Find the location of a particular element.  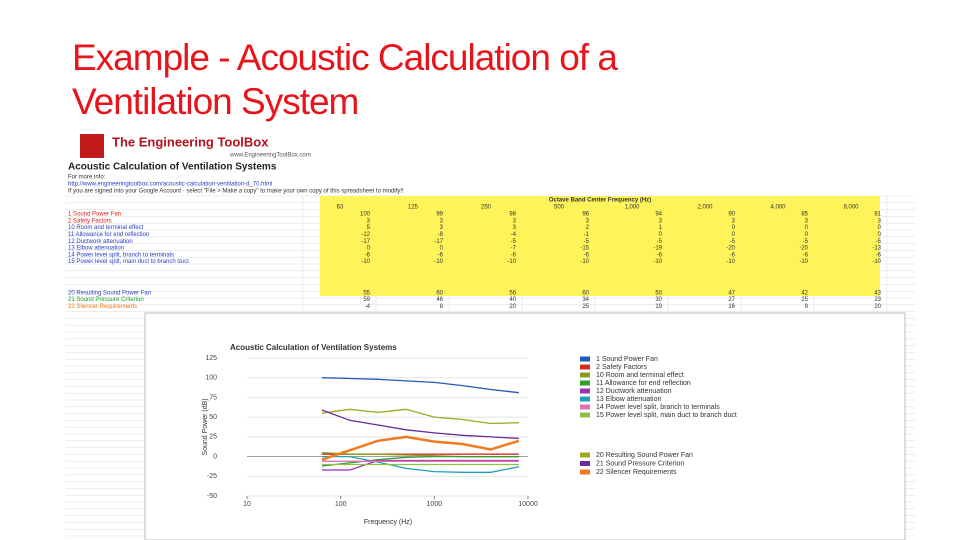

legend-label: 20 Resulting Sound Power Fan is located at coordinates (644, 455).